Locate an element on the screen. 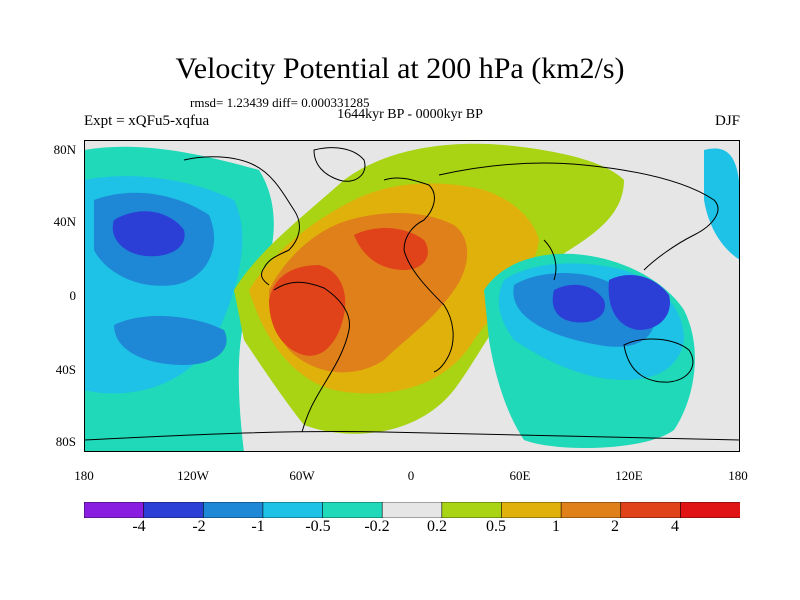 Image resolution: width=800 pixels, height=600 pixels. colorbar-label: -2 is located at coordinates (199, 526).